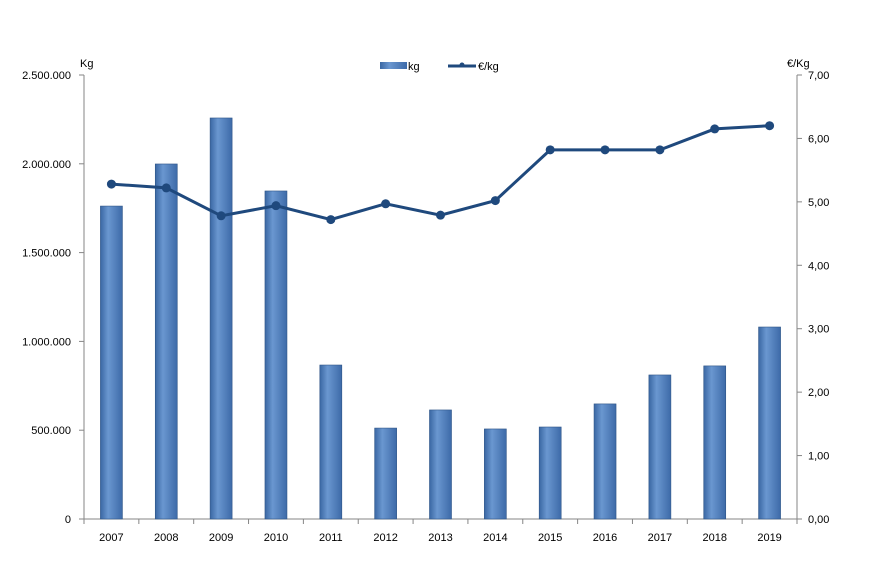  Describe the element at coordinates (605, 538) in the screenshot. I see `x-tick-label: 2016` at that location.